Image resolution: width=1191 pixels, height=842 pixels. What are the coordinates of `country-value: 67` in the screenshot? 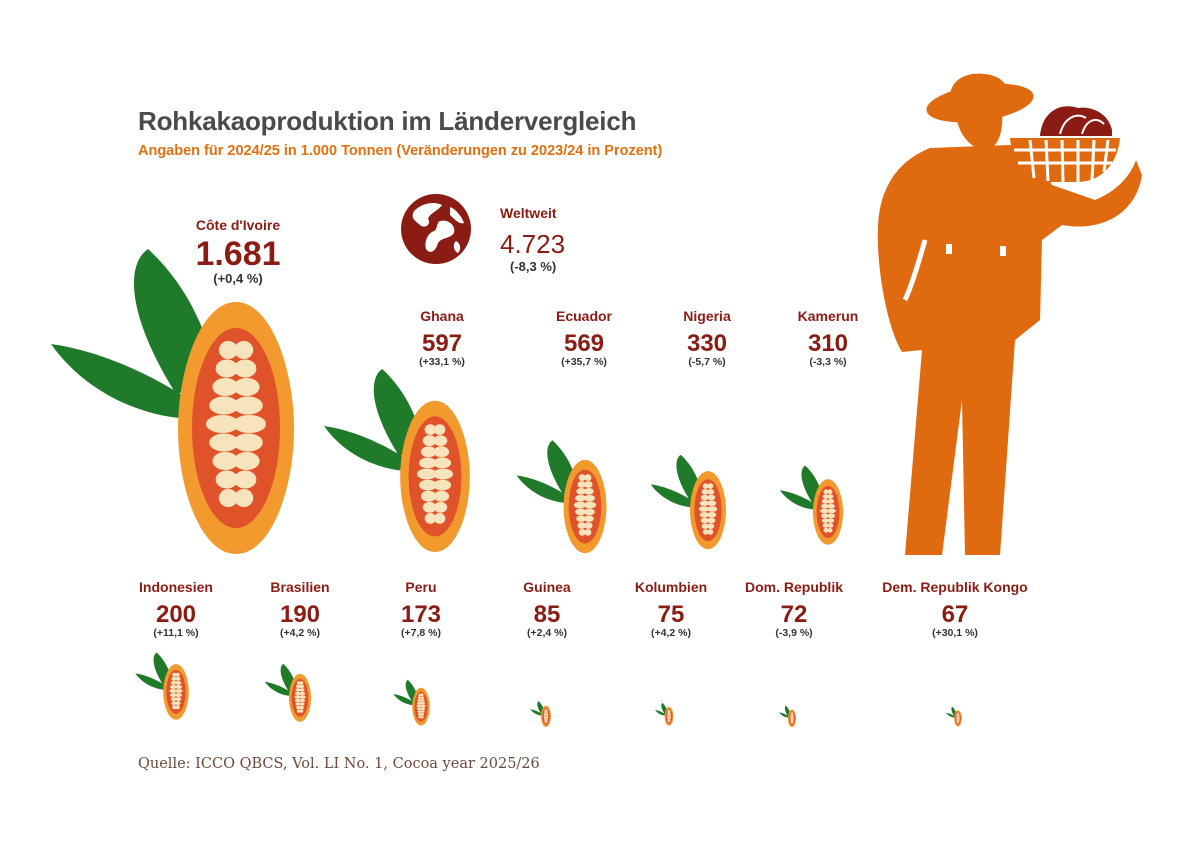 It's located at (955, 614).